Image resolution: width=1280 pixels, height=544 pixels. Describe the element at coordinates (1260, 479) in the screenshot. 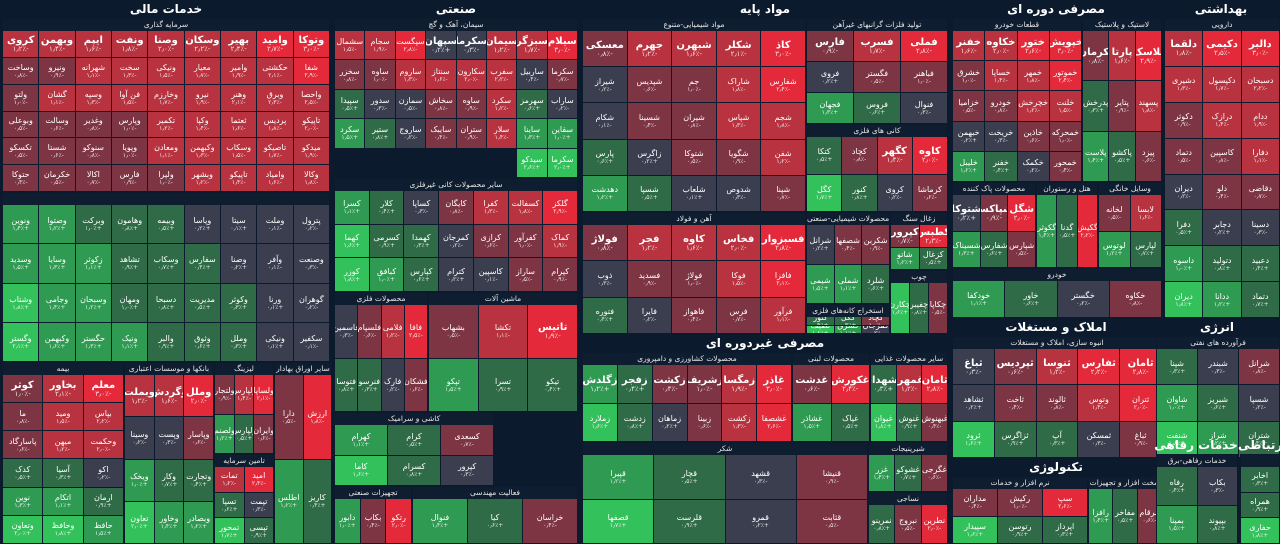

I see `stock-tile: اخابر +۰٫۳٪` at that location.